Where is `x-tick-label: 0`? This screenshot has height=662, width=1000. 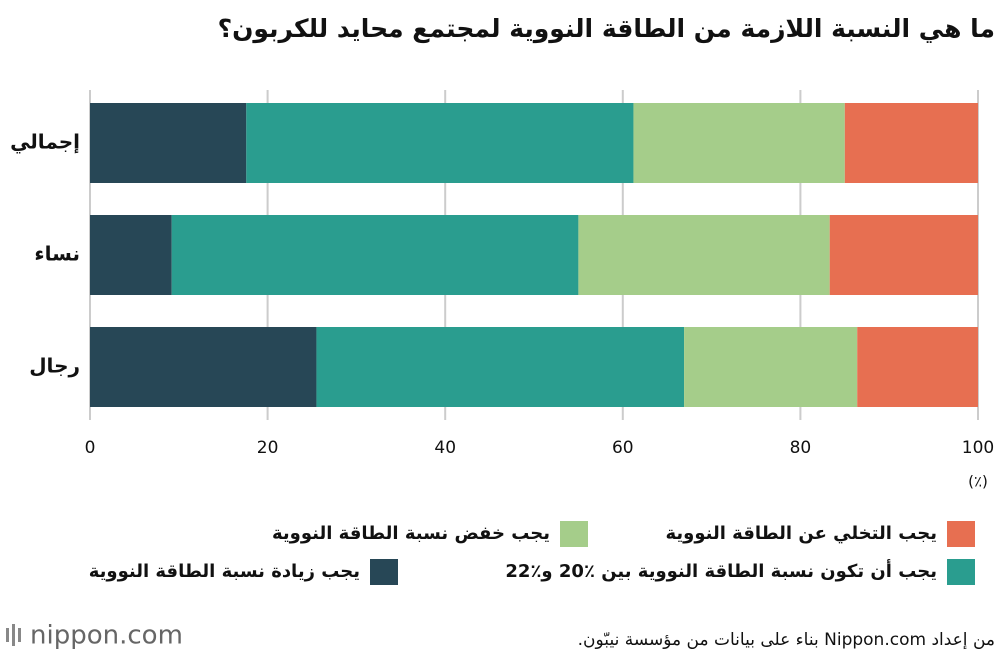
x-tick-label: 0 is located at coordinates (90, 448).